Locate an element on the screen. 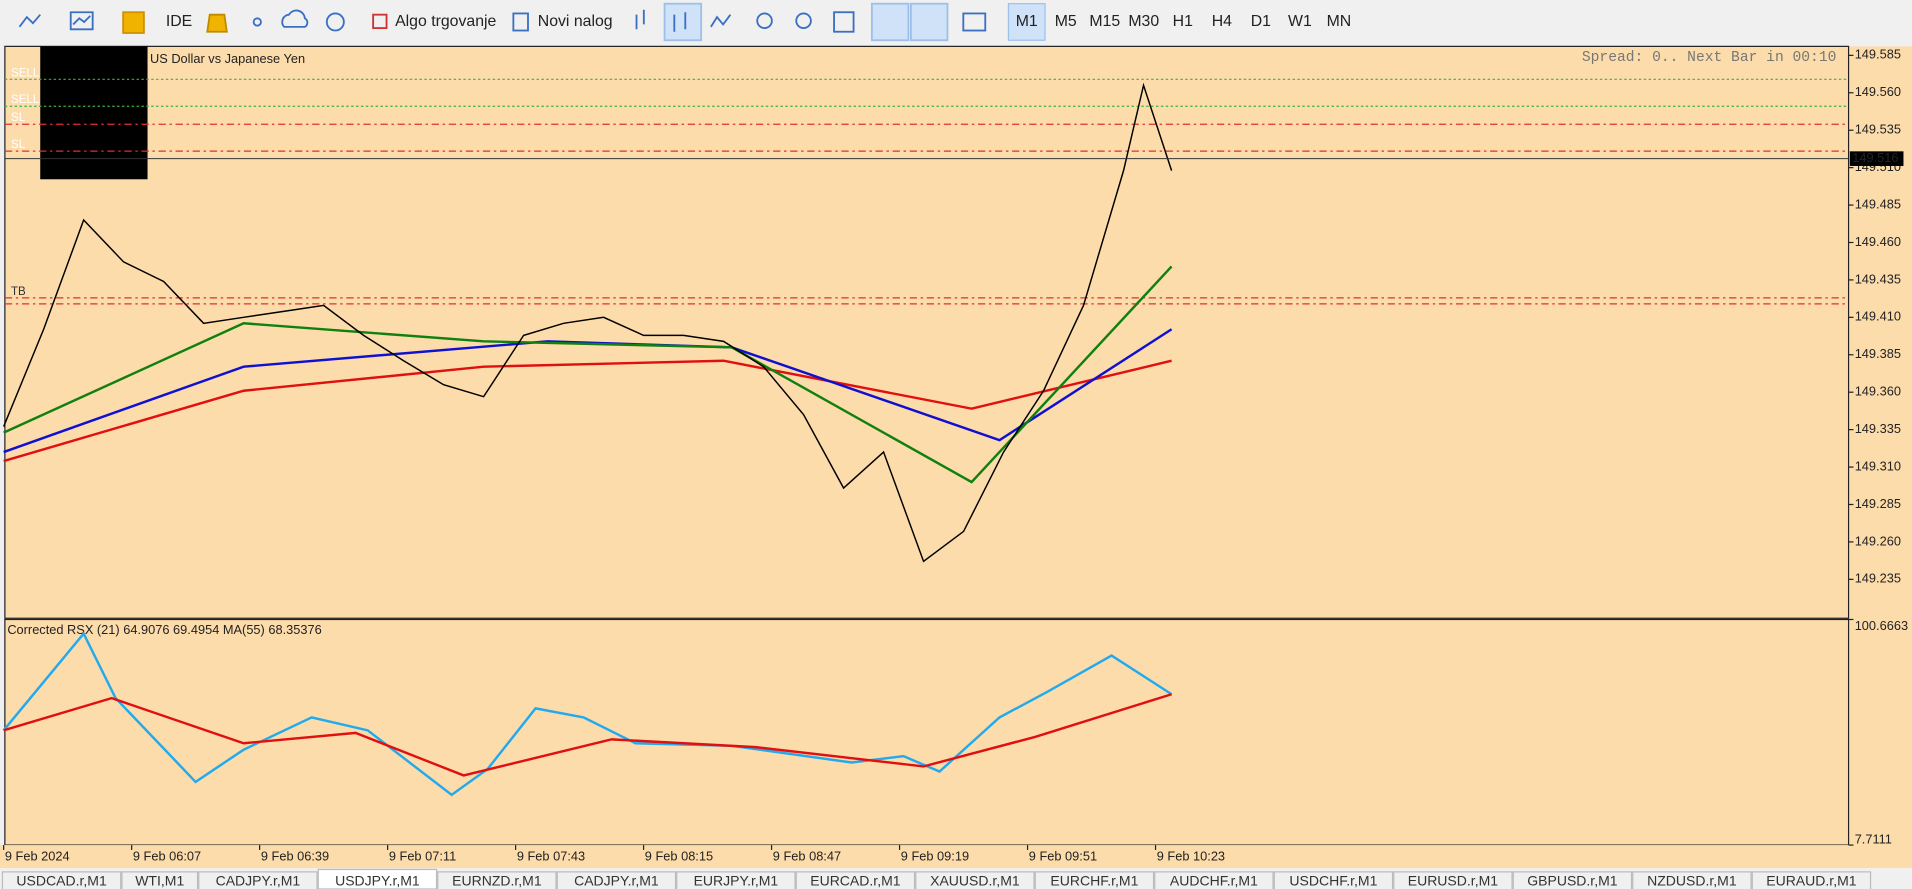 The height and width of the screenshot is (889, 1912). market-icon is located at coordinates (217, 23).